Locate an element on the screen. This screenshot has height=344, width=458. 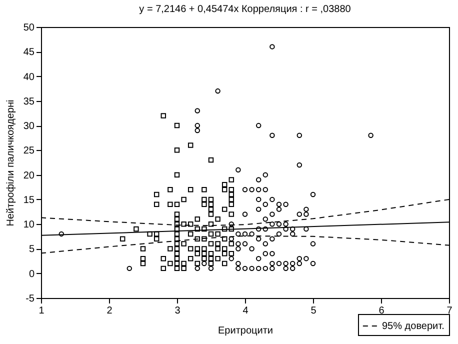
x-tick-label: 2 is located at coordinates (109, 311).